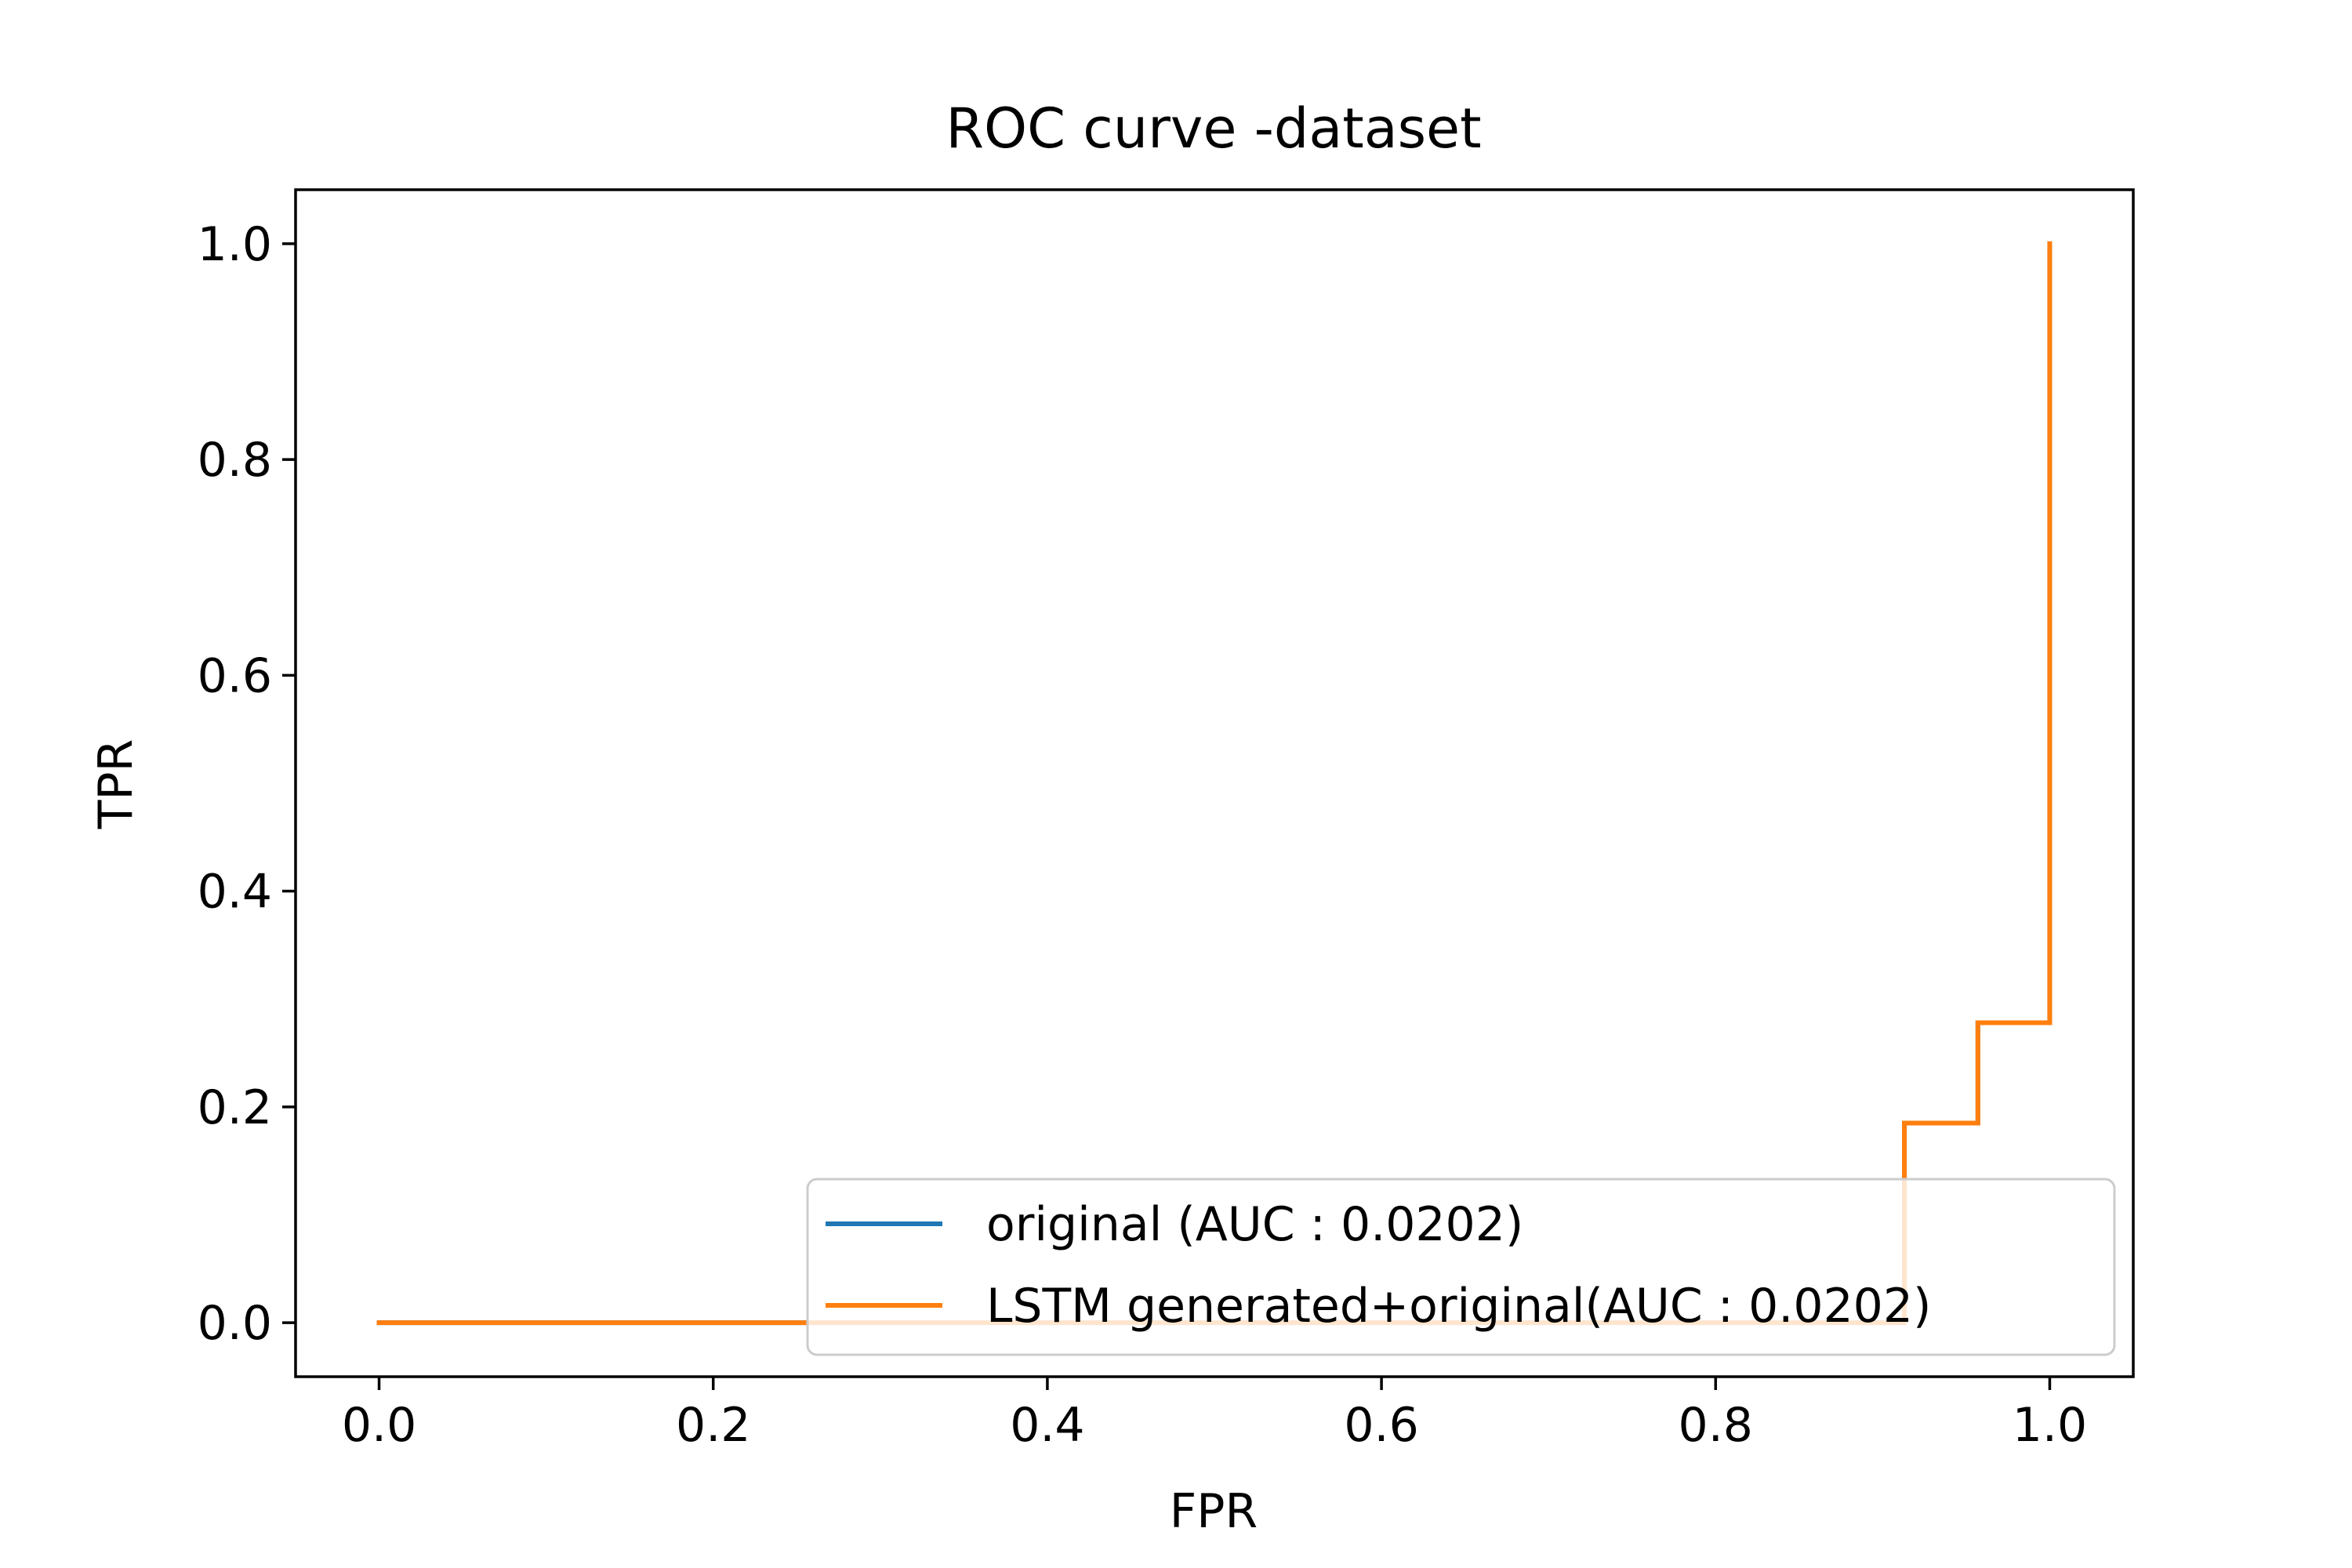  Describe the element at coordinates (1047, 1425) in the screenshot. I see `x-tick-label: 0.4` at that location.